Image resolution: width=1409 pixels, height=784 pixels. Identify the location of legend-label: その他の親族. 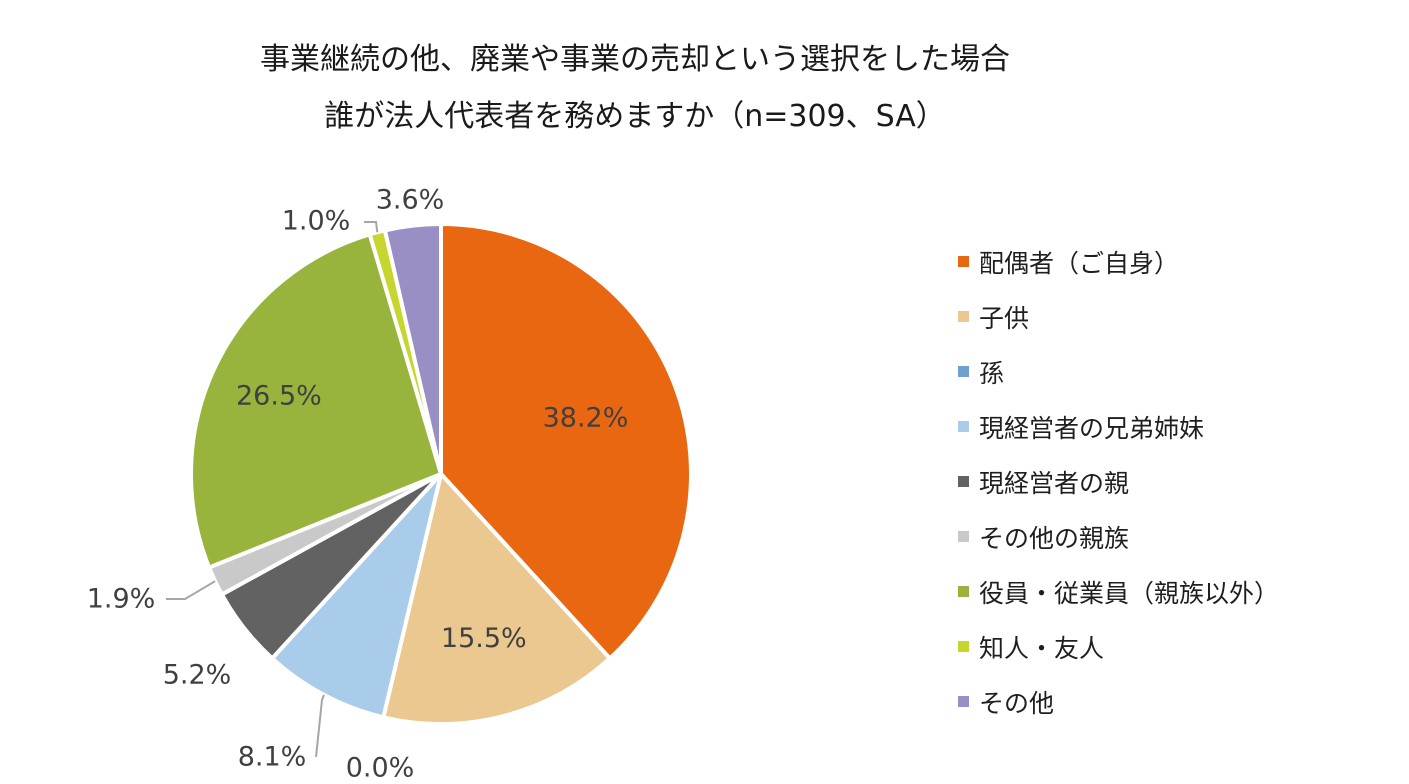
(1054, 538).